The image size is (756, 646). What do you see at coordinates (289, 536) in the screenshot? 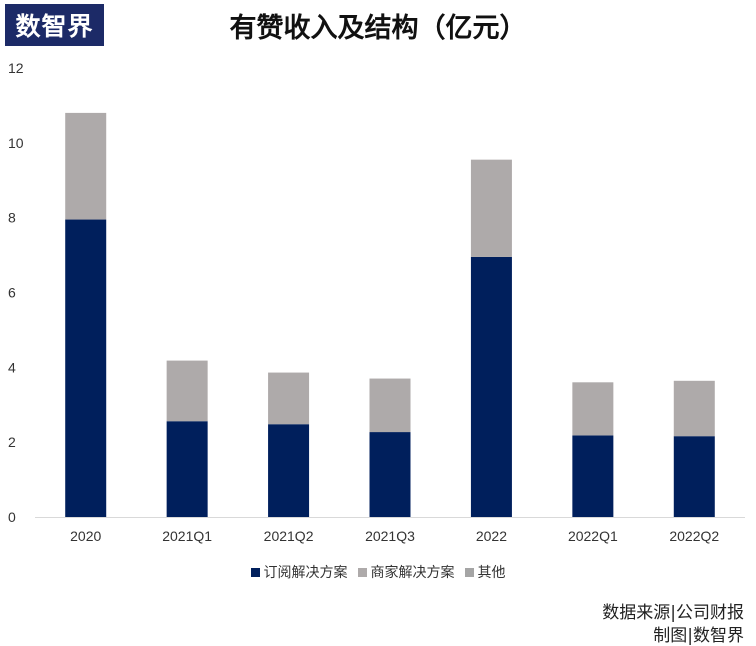
I see `x-tick-label: 2021Q2` at bounding box center [289, 536].